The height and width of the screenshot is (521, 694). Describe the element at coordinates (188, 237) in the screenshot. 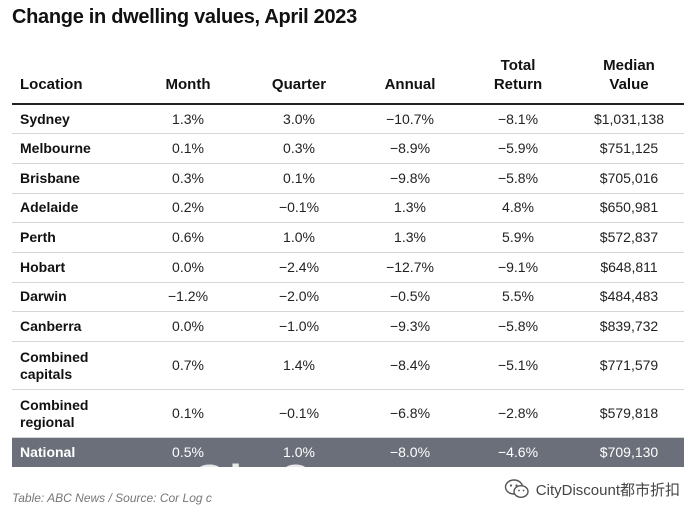

I see `cell-month: 0.6%` at that location.